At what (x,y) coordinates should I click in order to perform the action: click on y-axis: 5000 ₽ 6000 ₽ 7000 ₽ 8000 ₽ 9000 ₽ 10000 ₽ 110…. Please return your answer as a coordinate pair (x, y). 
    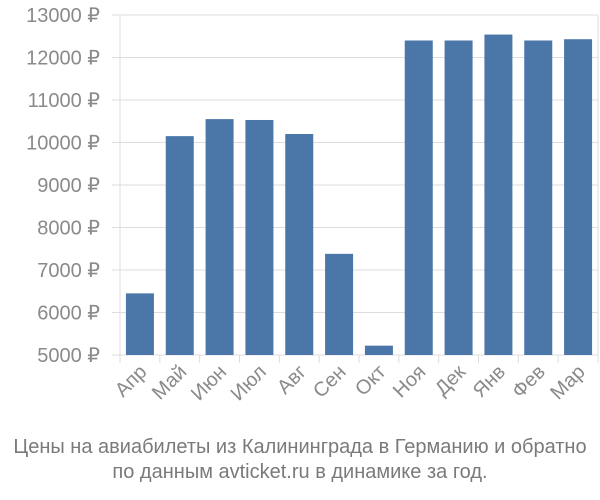
    Looking at the image, I should click on (63, 186).